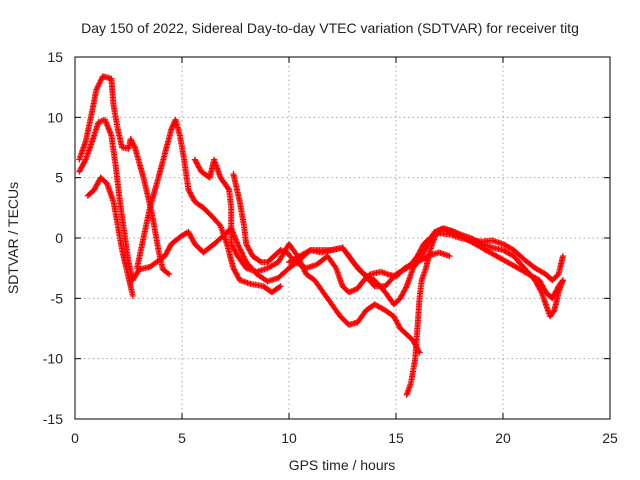 This screenshot has width=640, height=480. Describe the element at coordinates (55, 57) in the screenshot. I see `y-tick-label: 15` at that location.